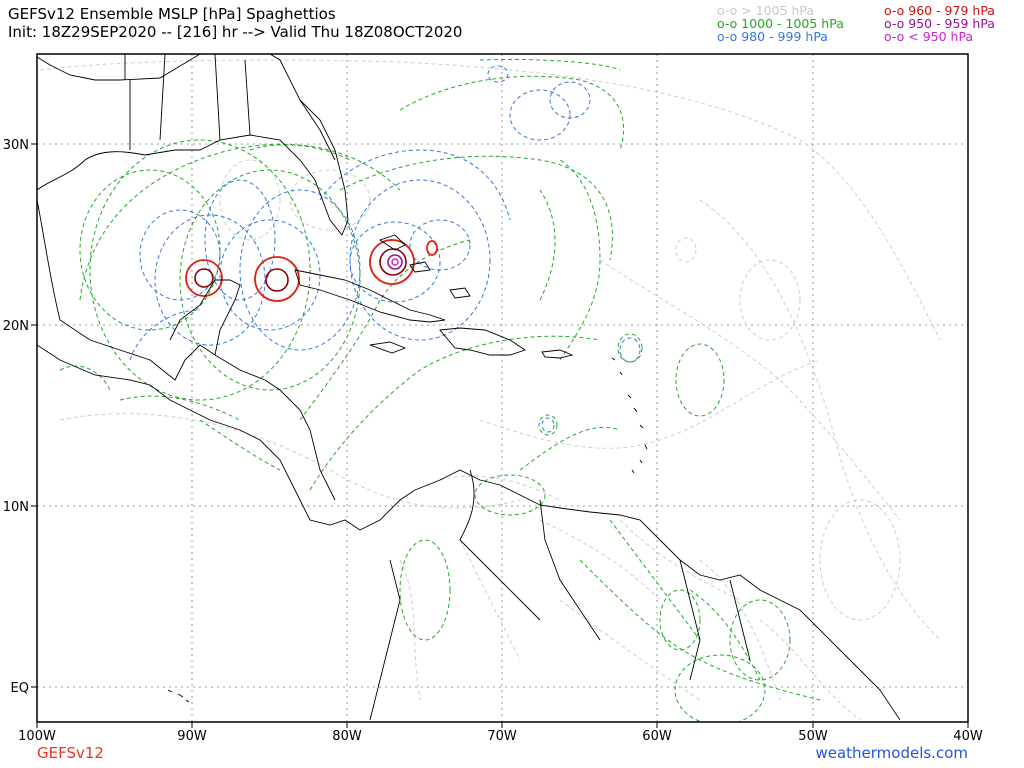 The width and height of the screenshot is (1024, 768). What do you see at coordinates (772, 36) in the screenshot?
I see `legend-980-999: o-o 980 - 999 hPa` at bounding box center [772, 36].